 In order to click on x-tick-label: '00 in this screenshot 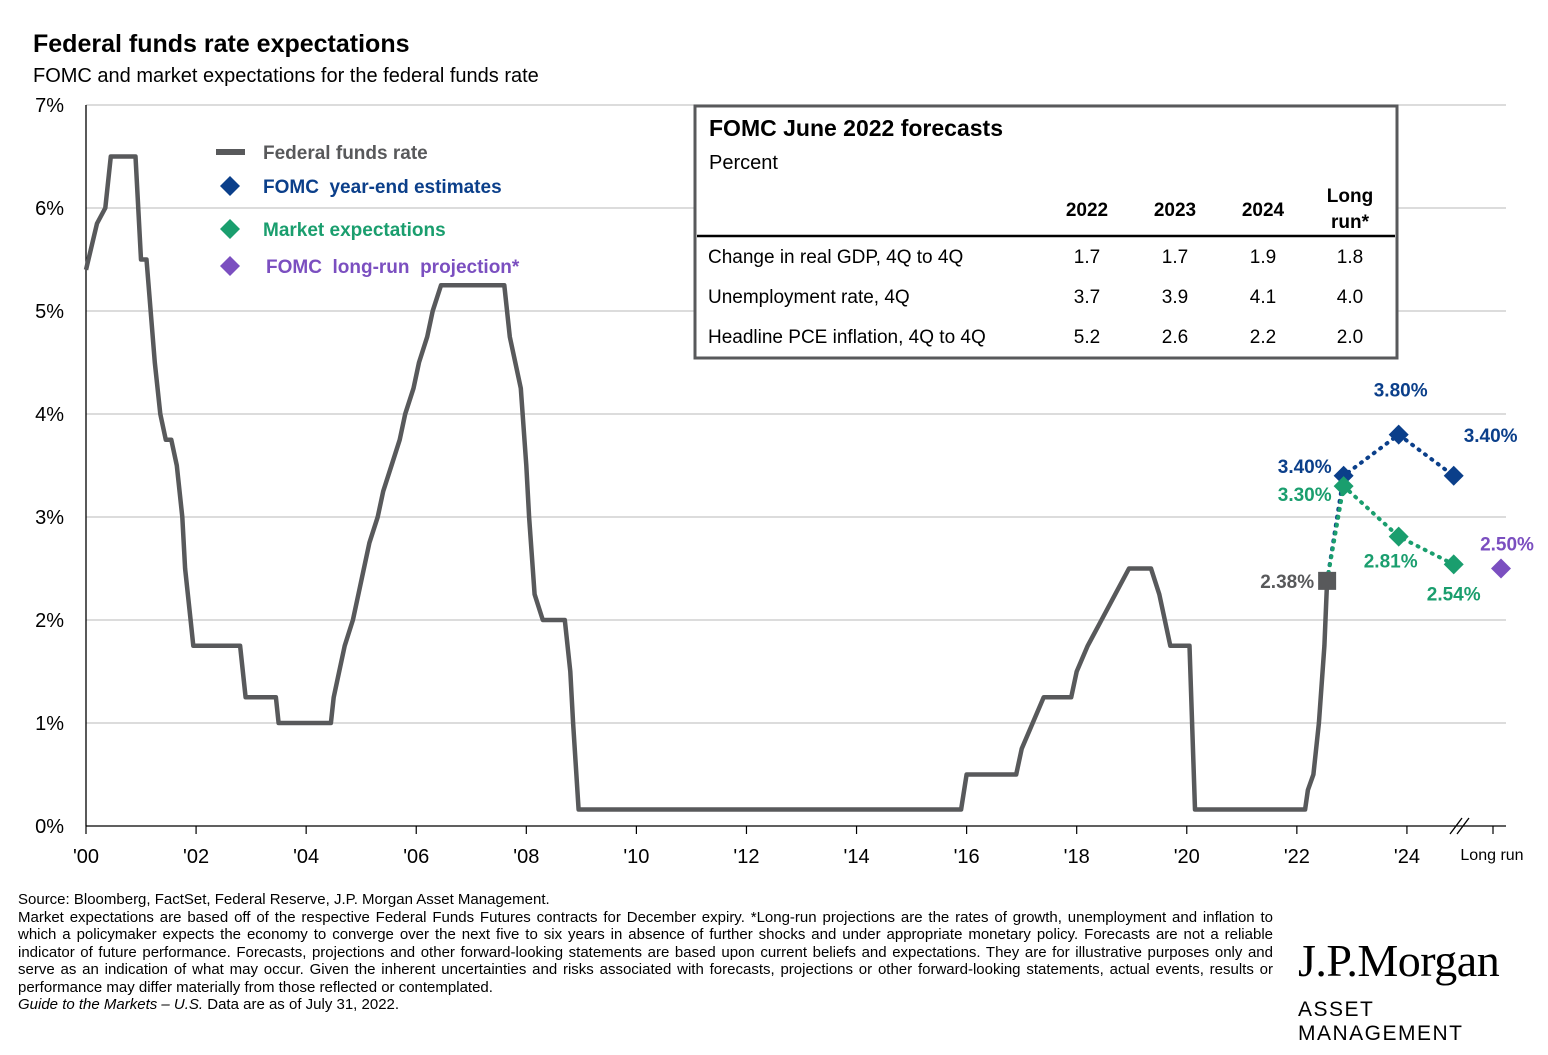, I will do `click(86, 857)`.